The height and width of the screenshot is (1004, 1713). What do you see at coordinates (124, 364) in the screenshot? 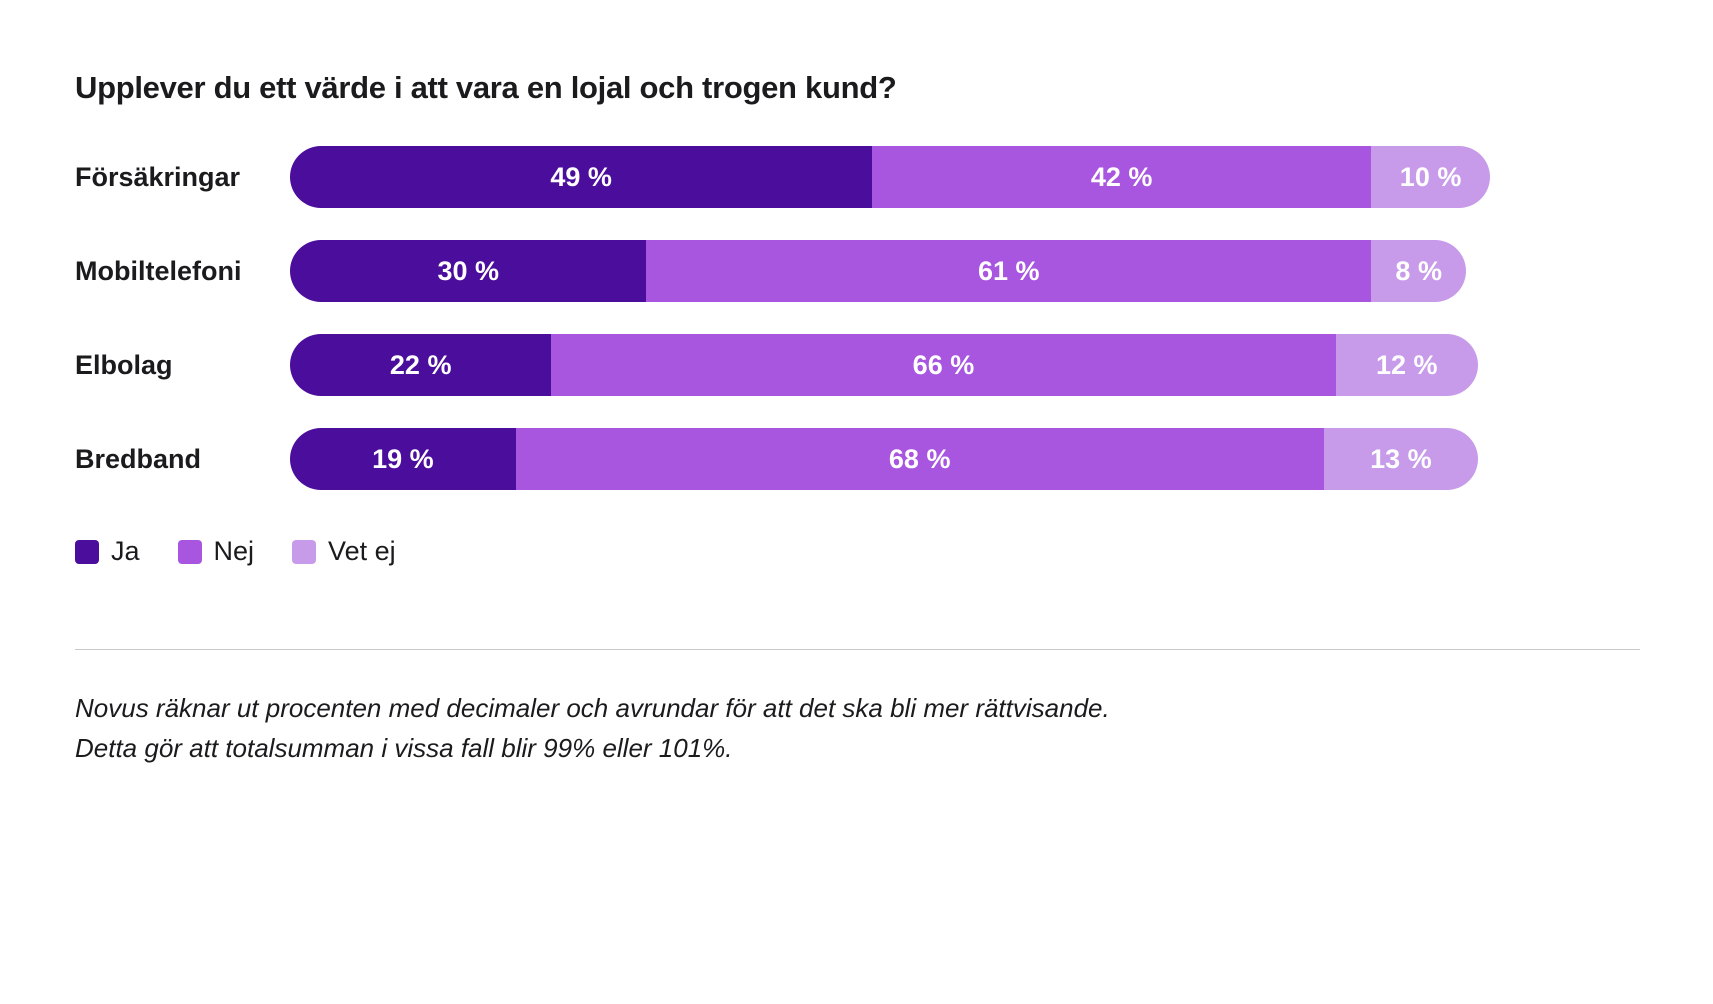
I see `category-label: Elbolag` at bounding box center [124, 364].